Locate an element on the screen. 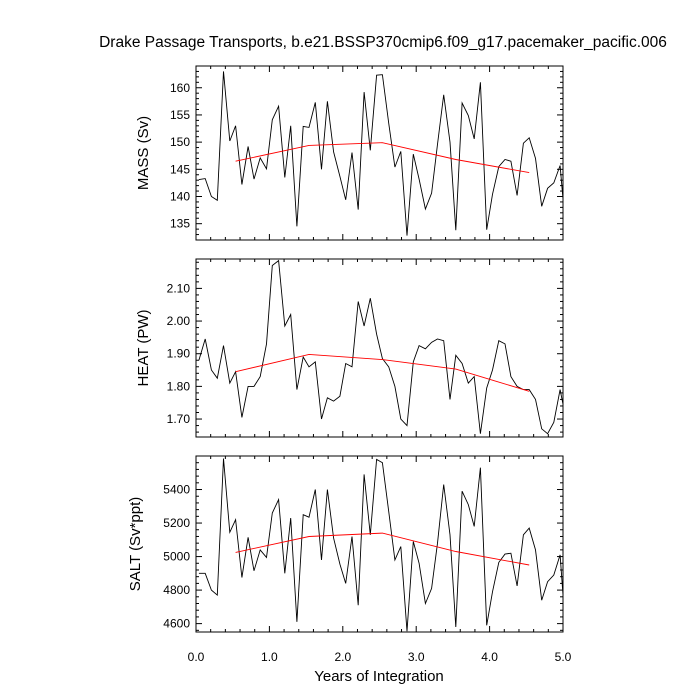 The image size is (700, 700). salt-ytick-label: 5000 is located at coordinates (176, 557).